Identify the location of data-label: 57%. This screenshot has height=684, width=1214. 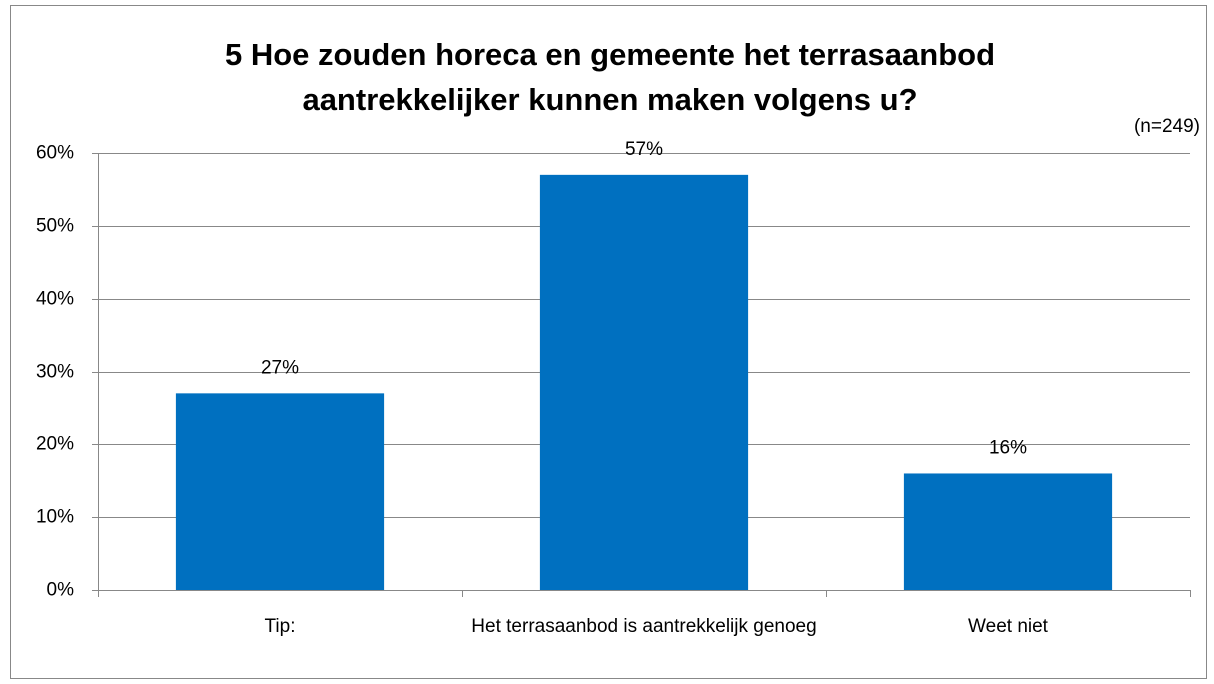
(644, 149).